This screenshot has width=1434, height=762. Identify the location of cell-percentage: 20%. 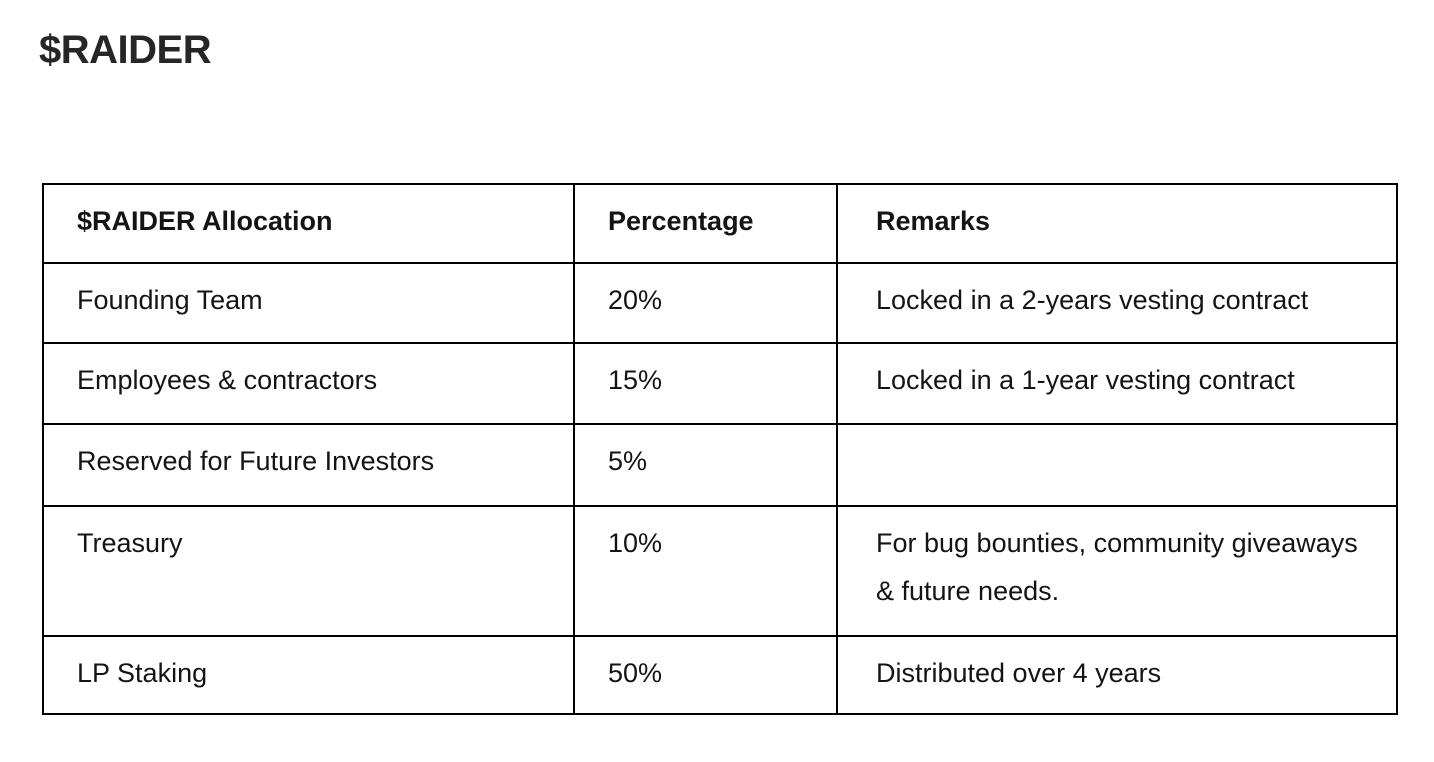
(705, 303).